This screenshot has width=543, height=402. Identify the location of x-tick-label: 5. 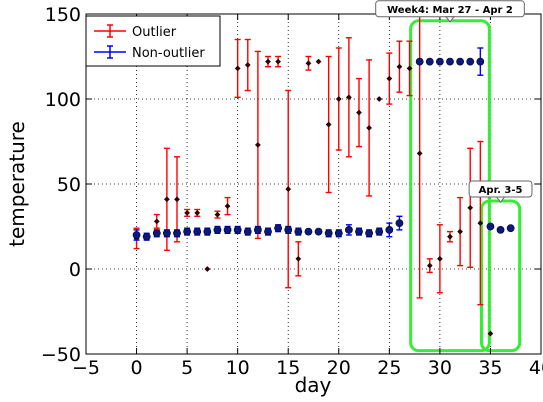
(187, 368).